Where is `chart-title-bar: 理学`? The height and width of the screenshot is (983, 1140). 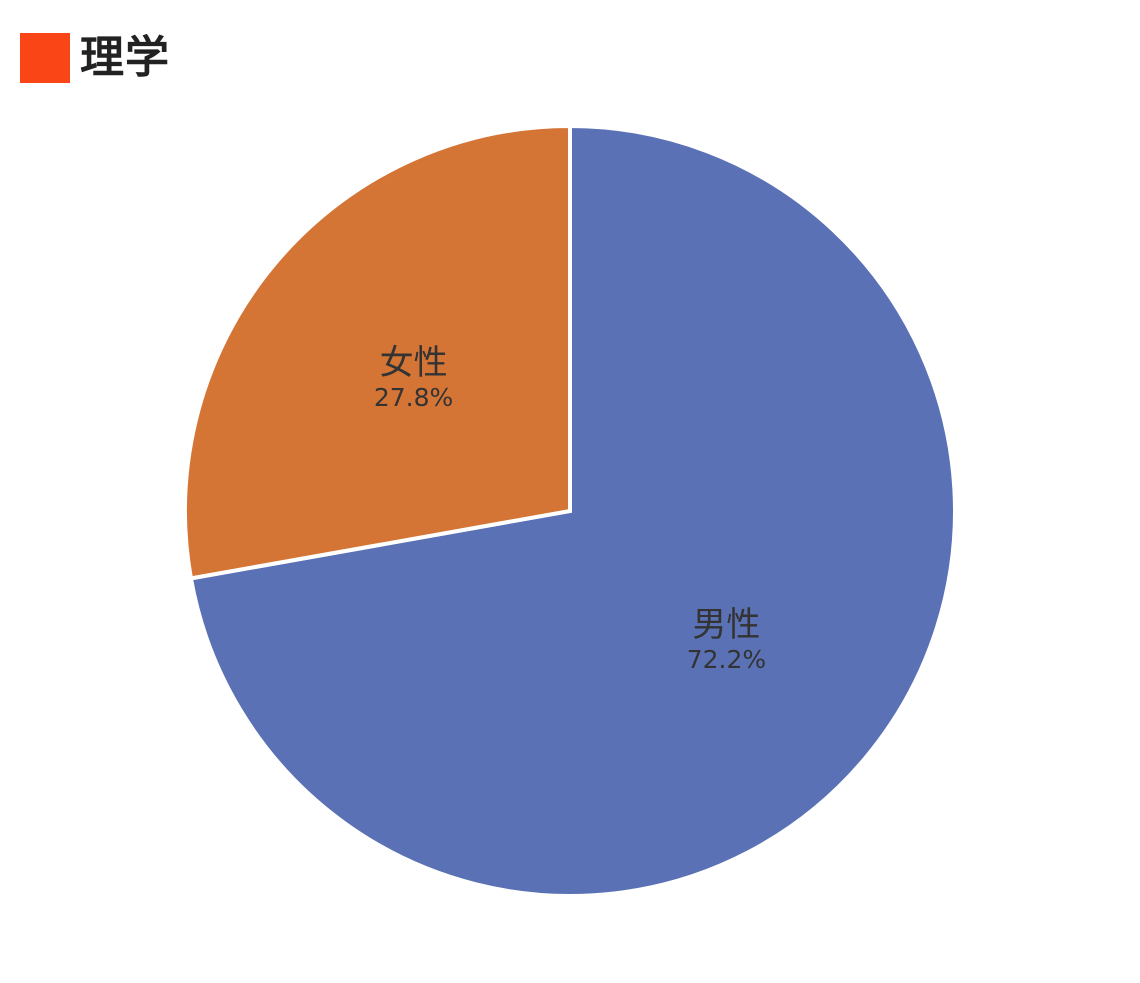
chart-title-bar: 理学 is located at coordinates (95, 58).